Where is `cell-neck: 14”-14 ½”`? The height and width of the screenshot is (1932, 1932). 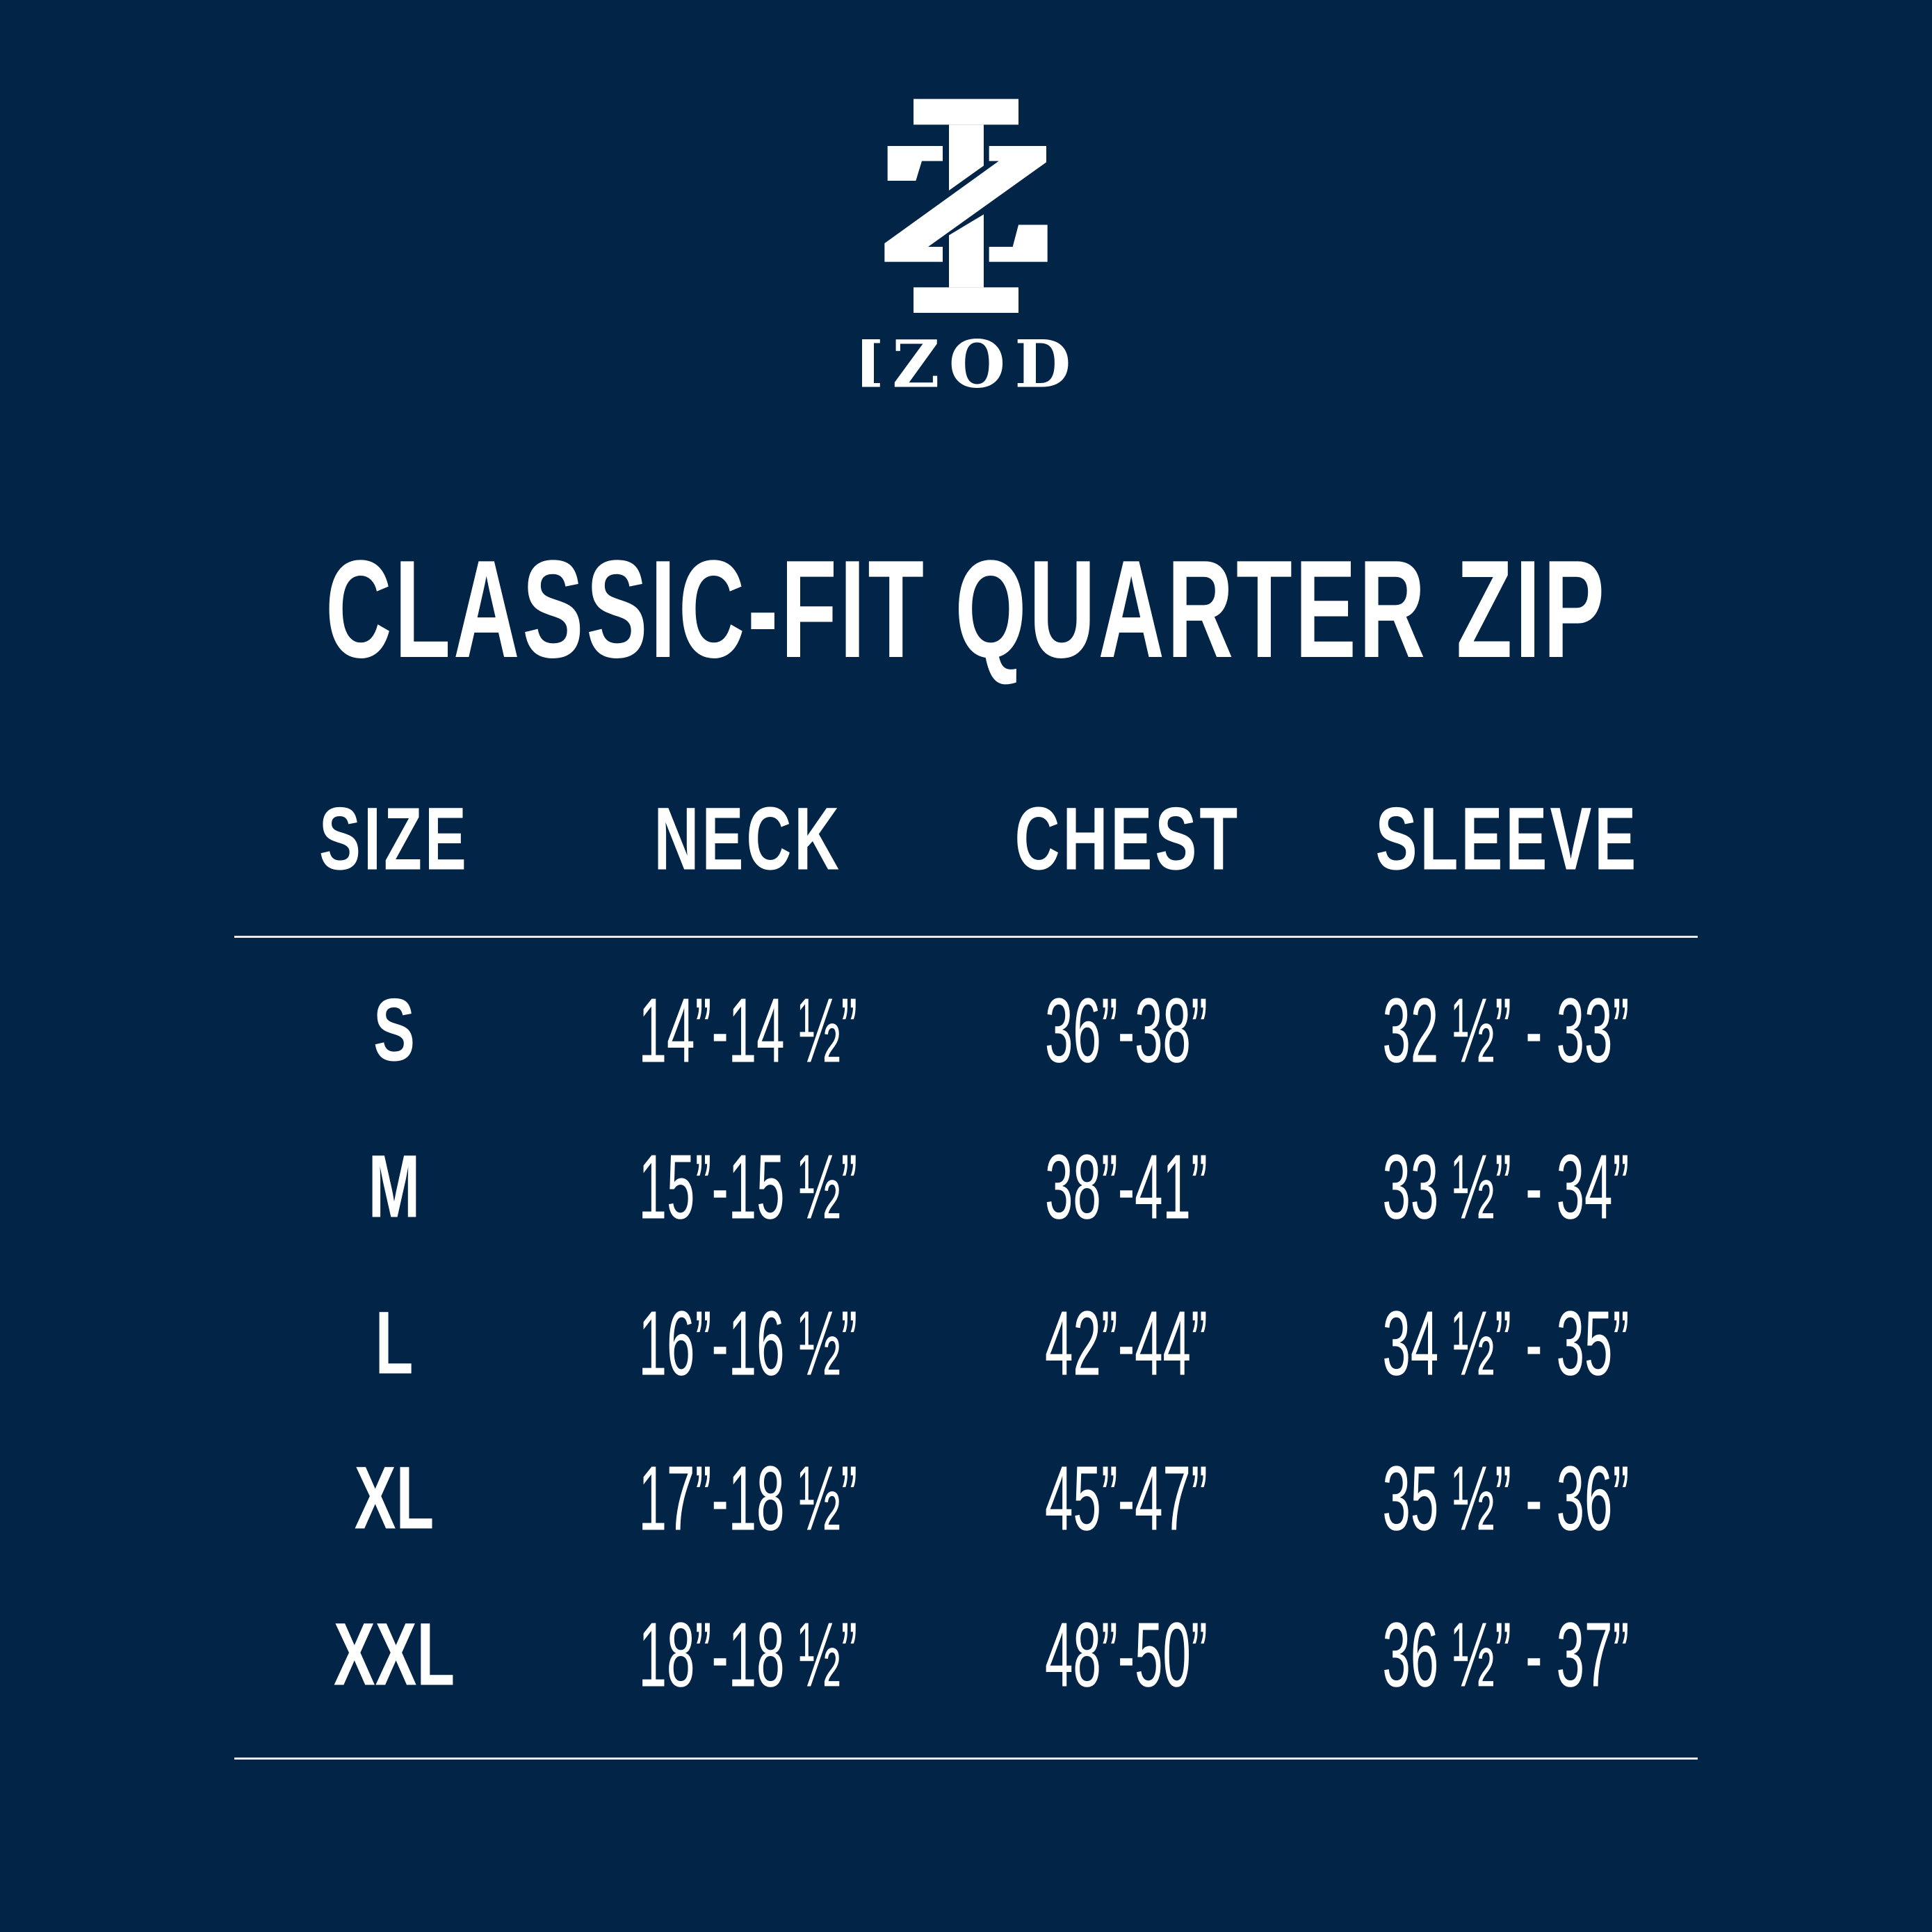
cell-neck: 14”-14 ½” is located at coordinates (748, 1030).